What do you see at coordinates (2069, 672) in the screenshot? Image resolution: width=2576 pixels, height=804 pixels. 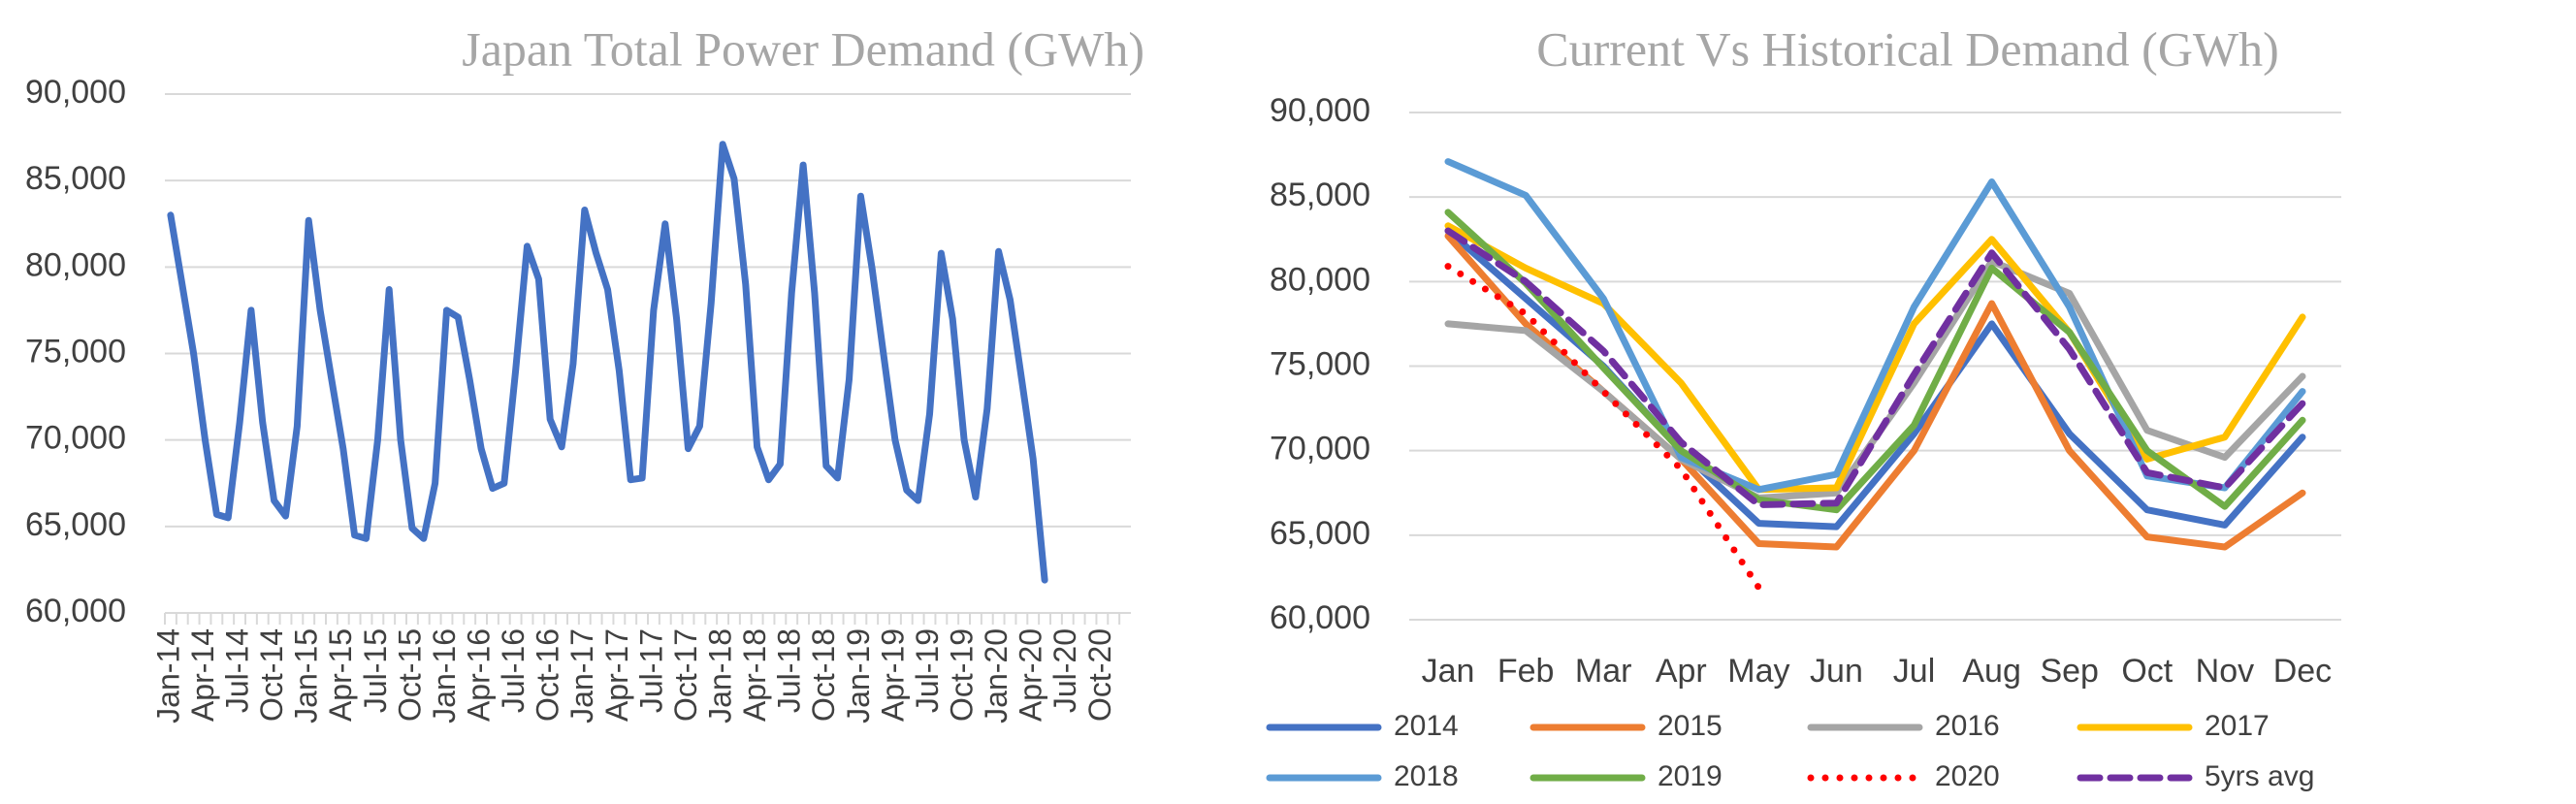 I see `x-tick-label: Sep` at bounding box center [2069, 672].